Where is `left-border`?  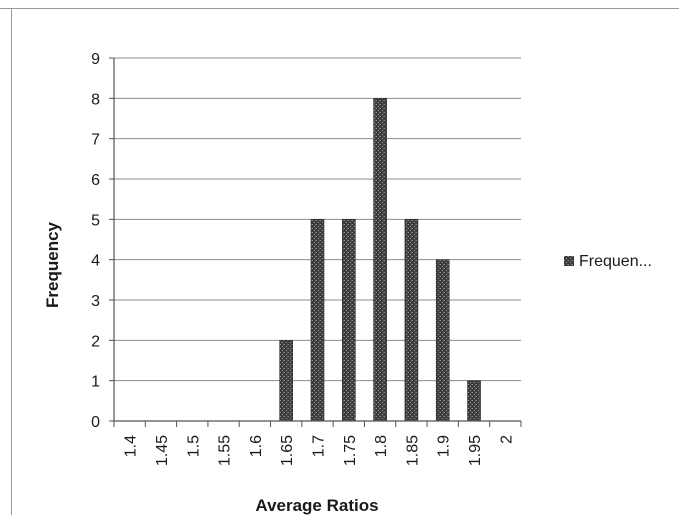
left-border is located at coordinates (11, 261).